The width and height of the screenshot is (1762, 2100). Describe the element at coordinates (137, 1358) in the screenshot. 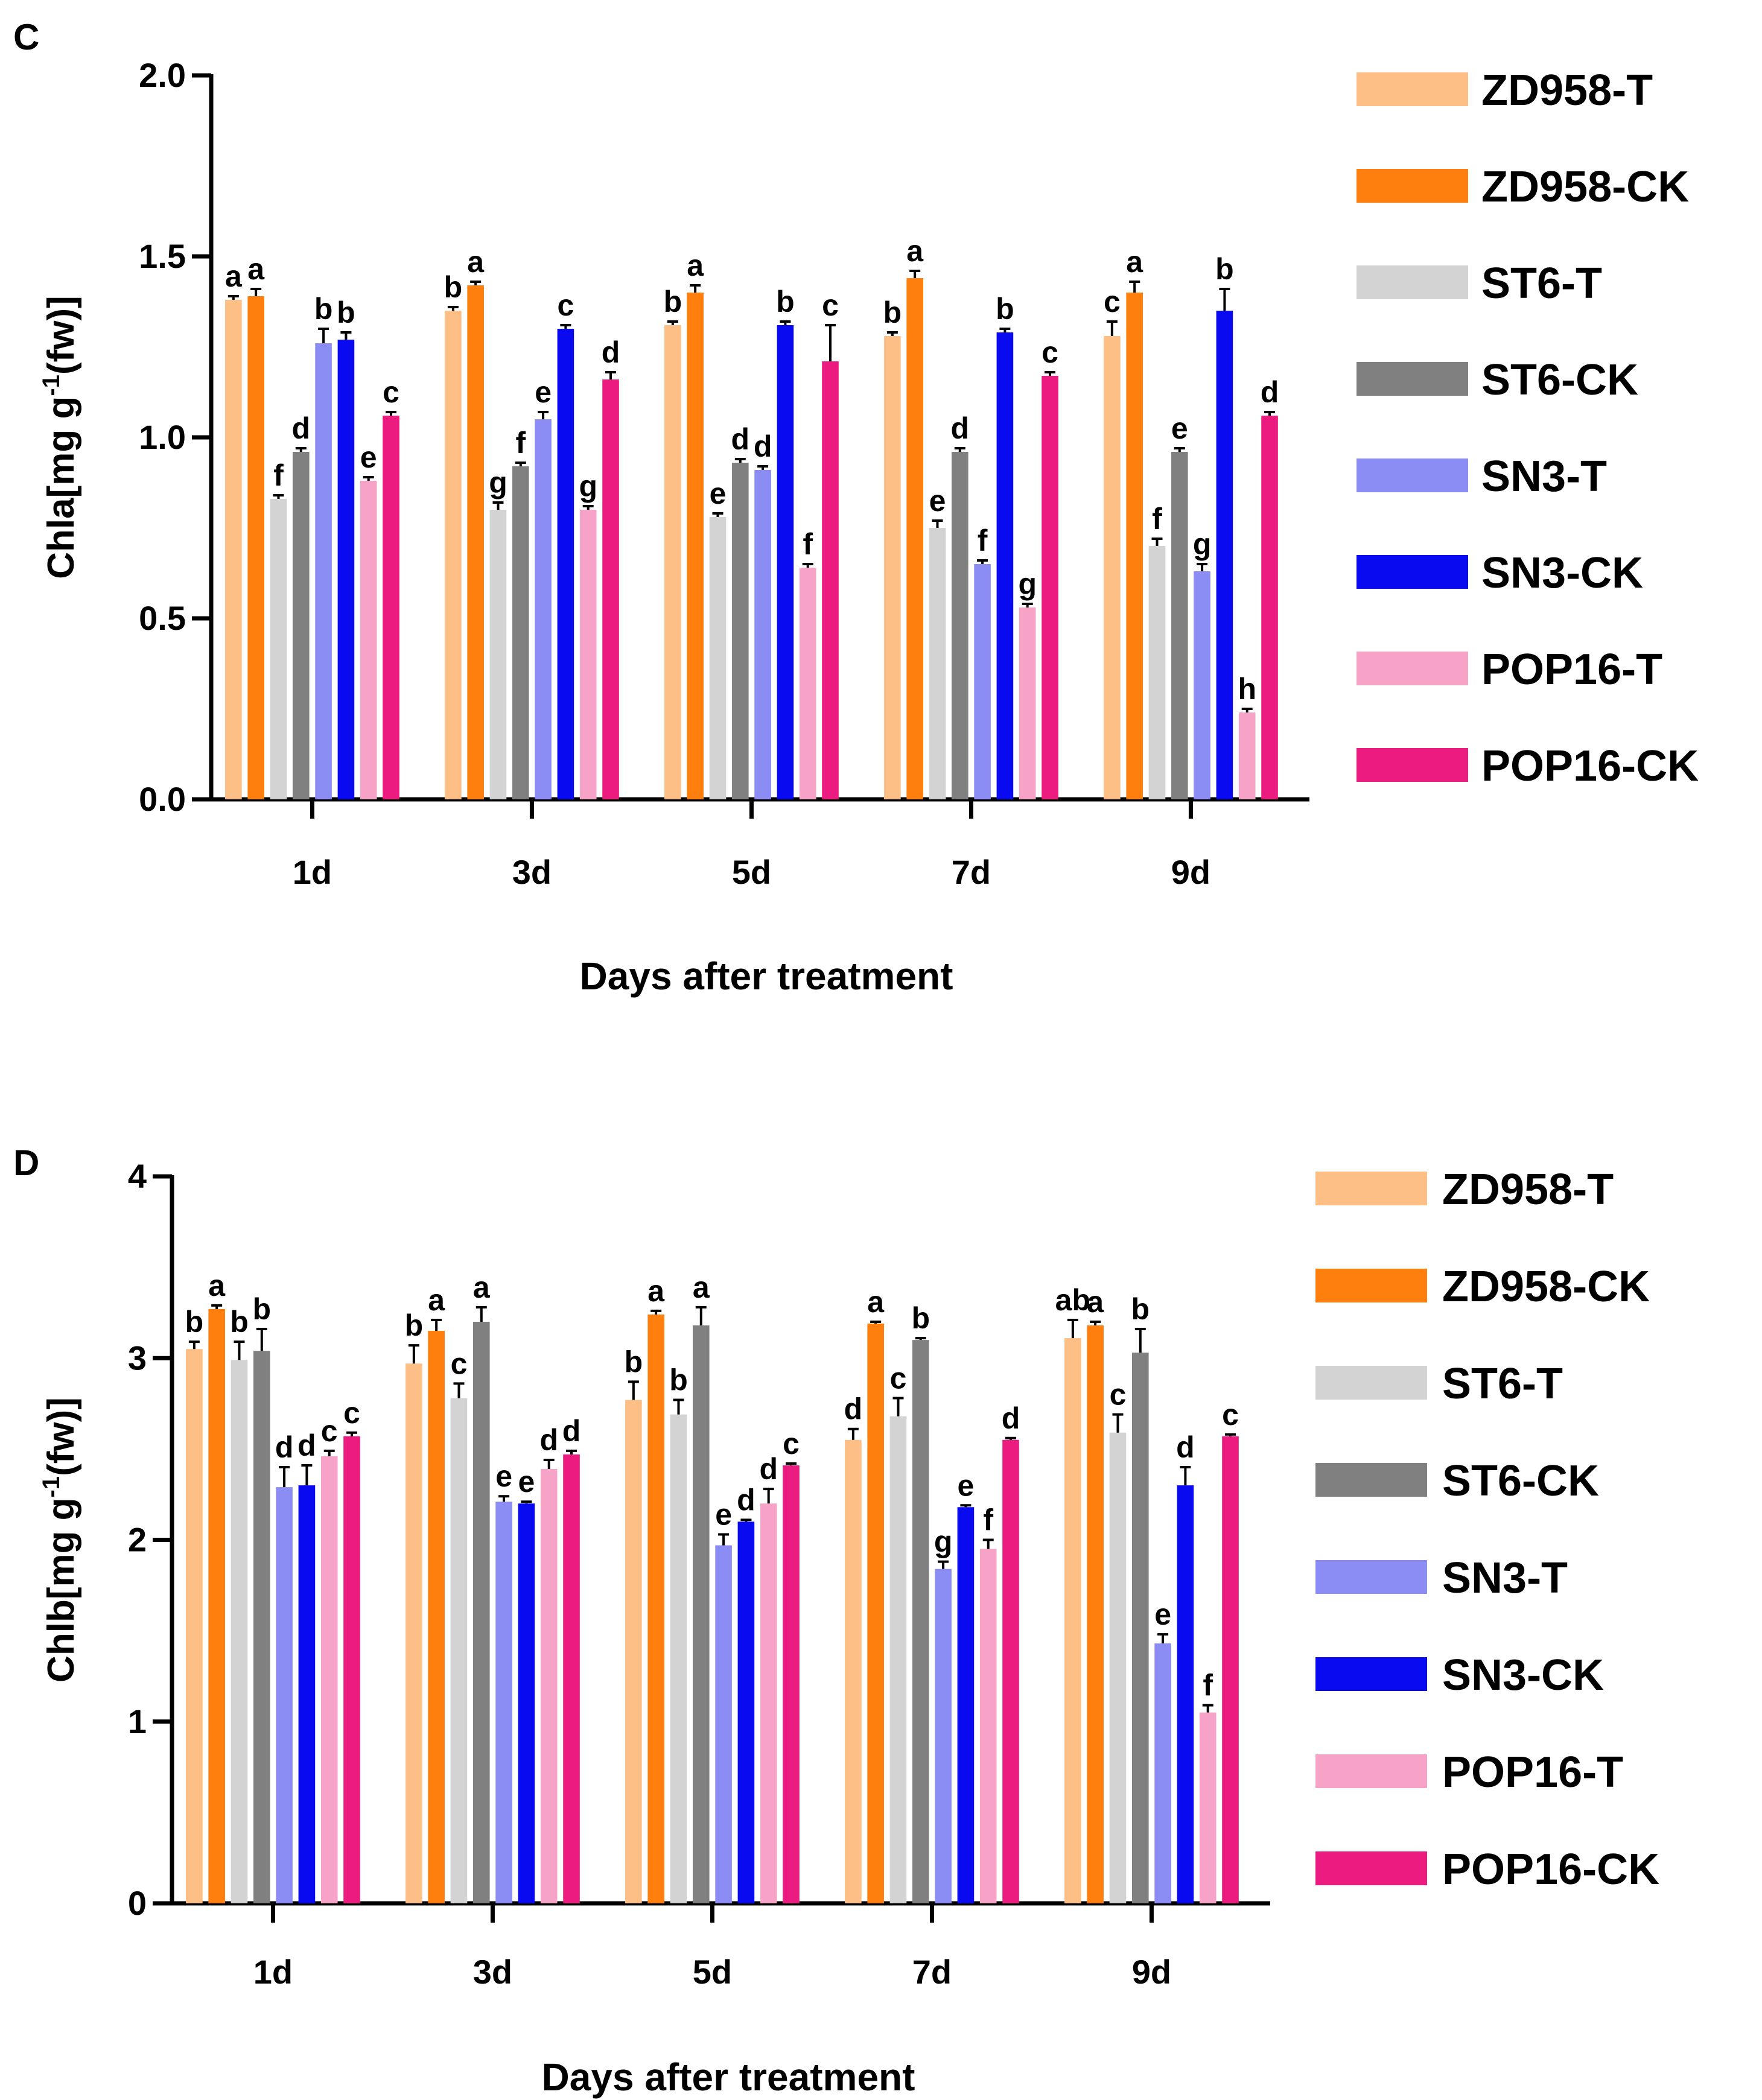

I see `y-tick-label: 3` at that location.